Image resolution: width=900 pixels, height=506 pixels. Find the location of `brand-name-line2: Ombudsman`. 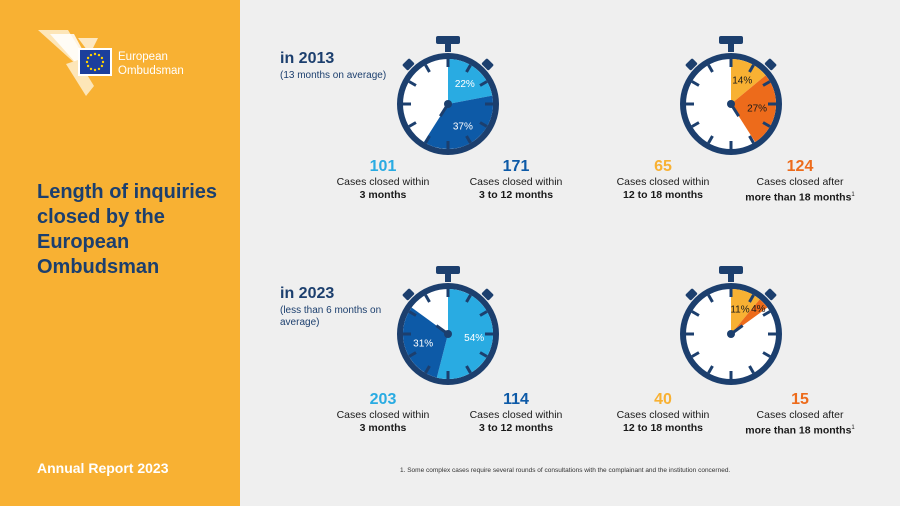

brand-name-line2: Ombudsman is located at coordinates (151, 71).